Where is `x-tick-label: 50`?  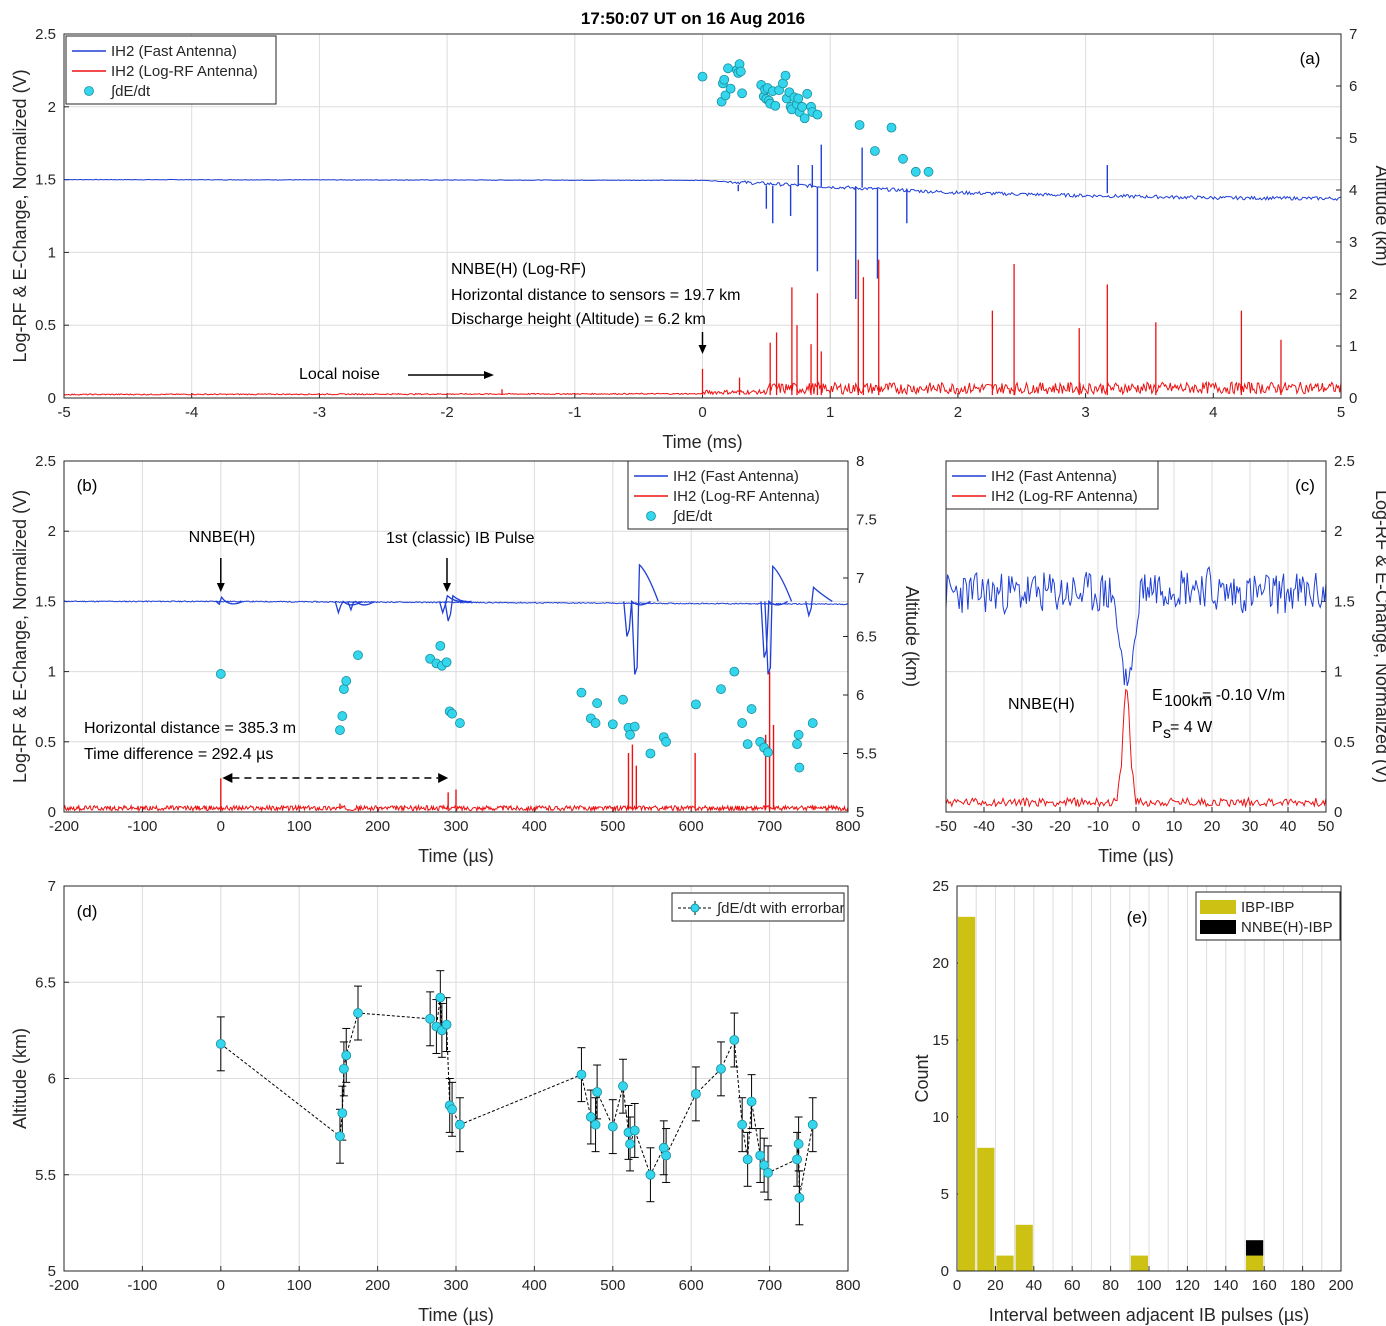 x-tick-label: 50 is located at coordinates (1326, 826).